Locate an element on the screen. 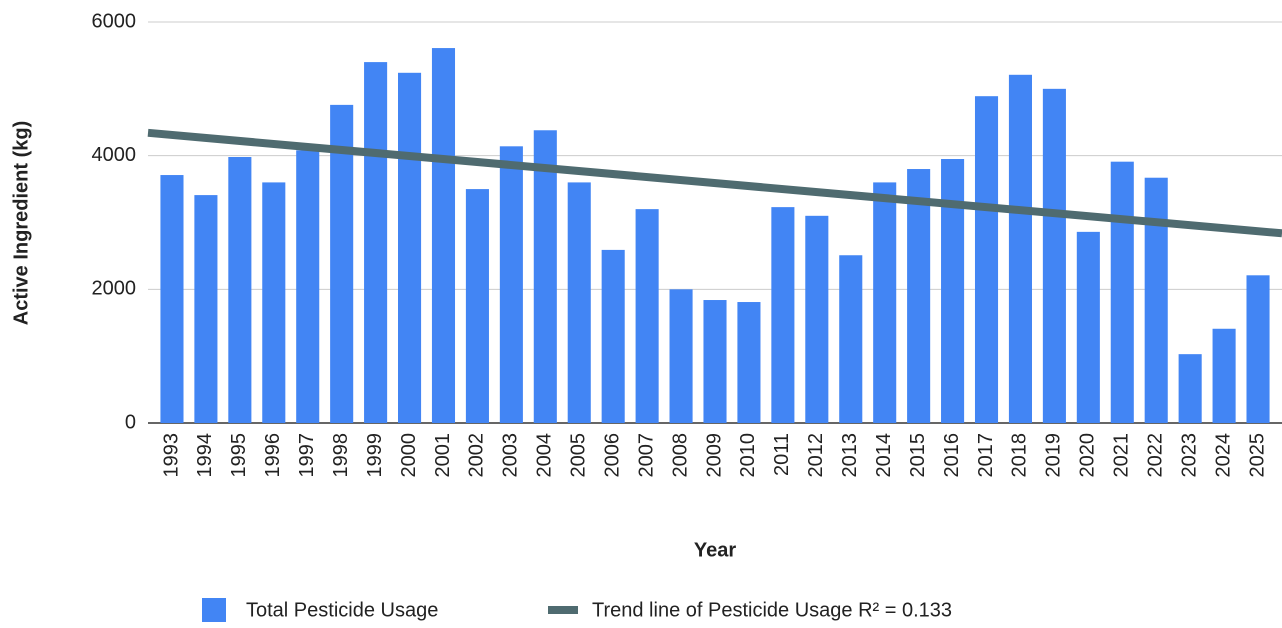  x-tick-label: 2009 is located at coordinates (714, 455).